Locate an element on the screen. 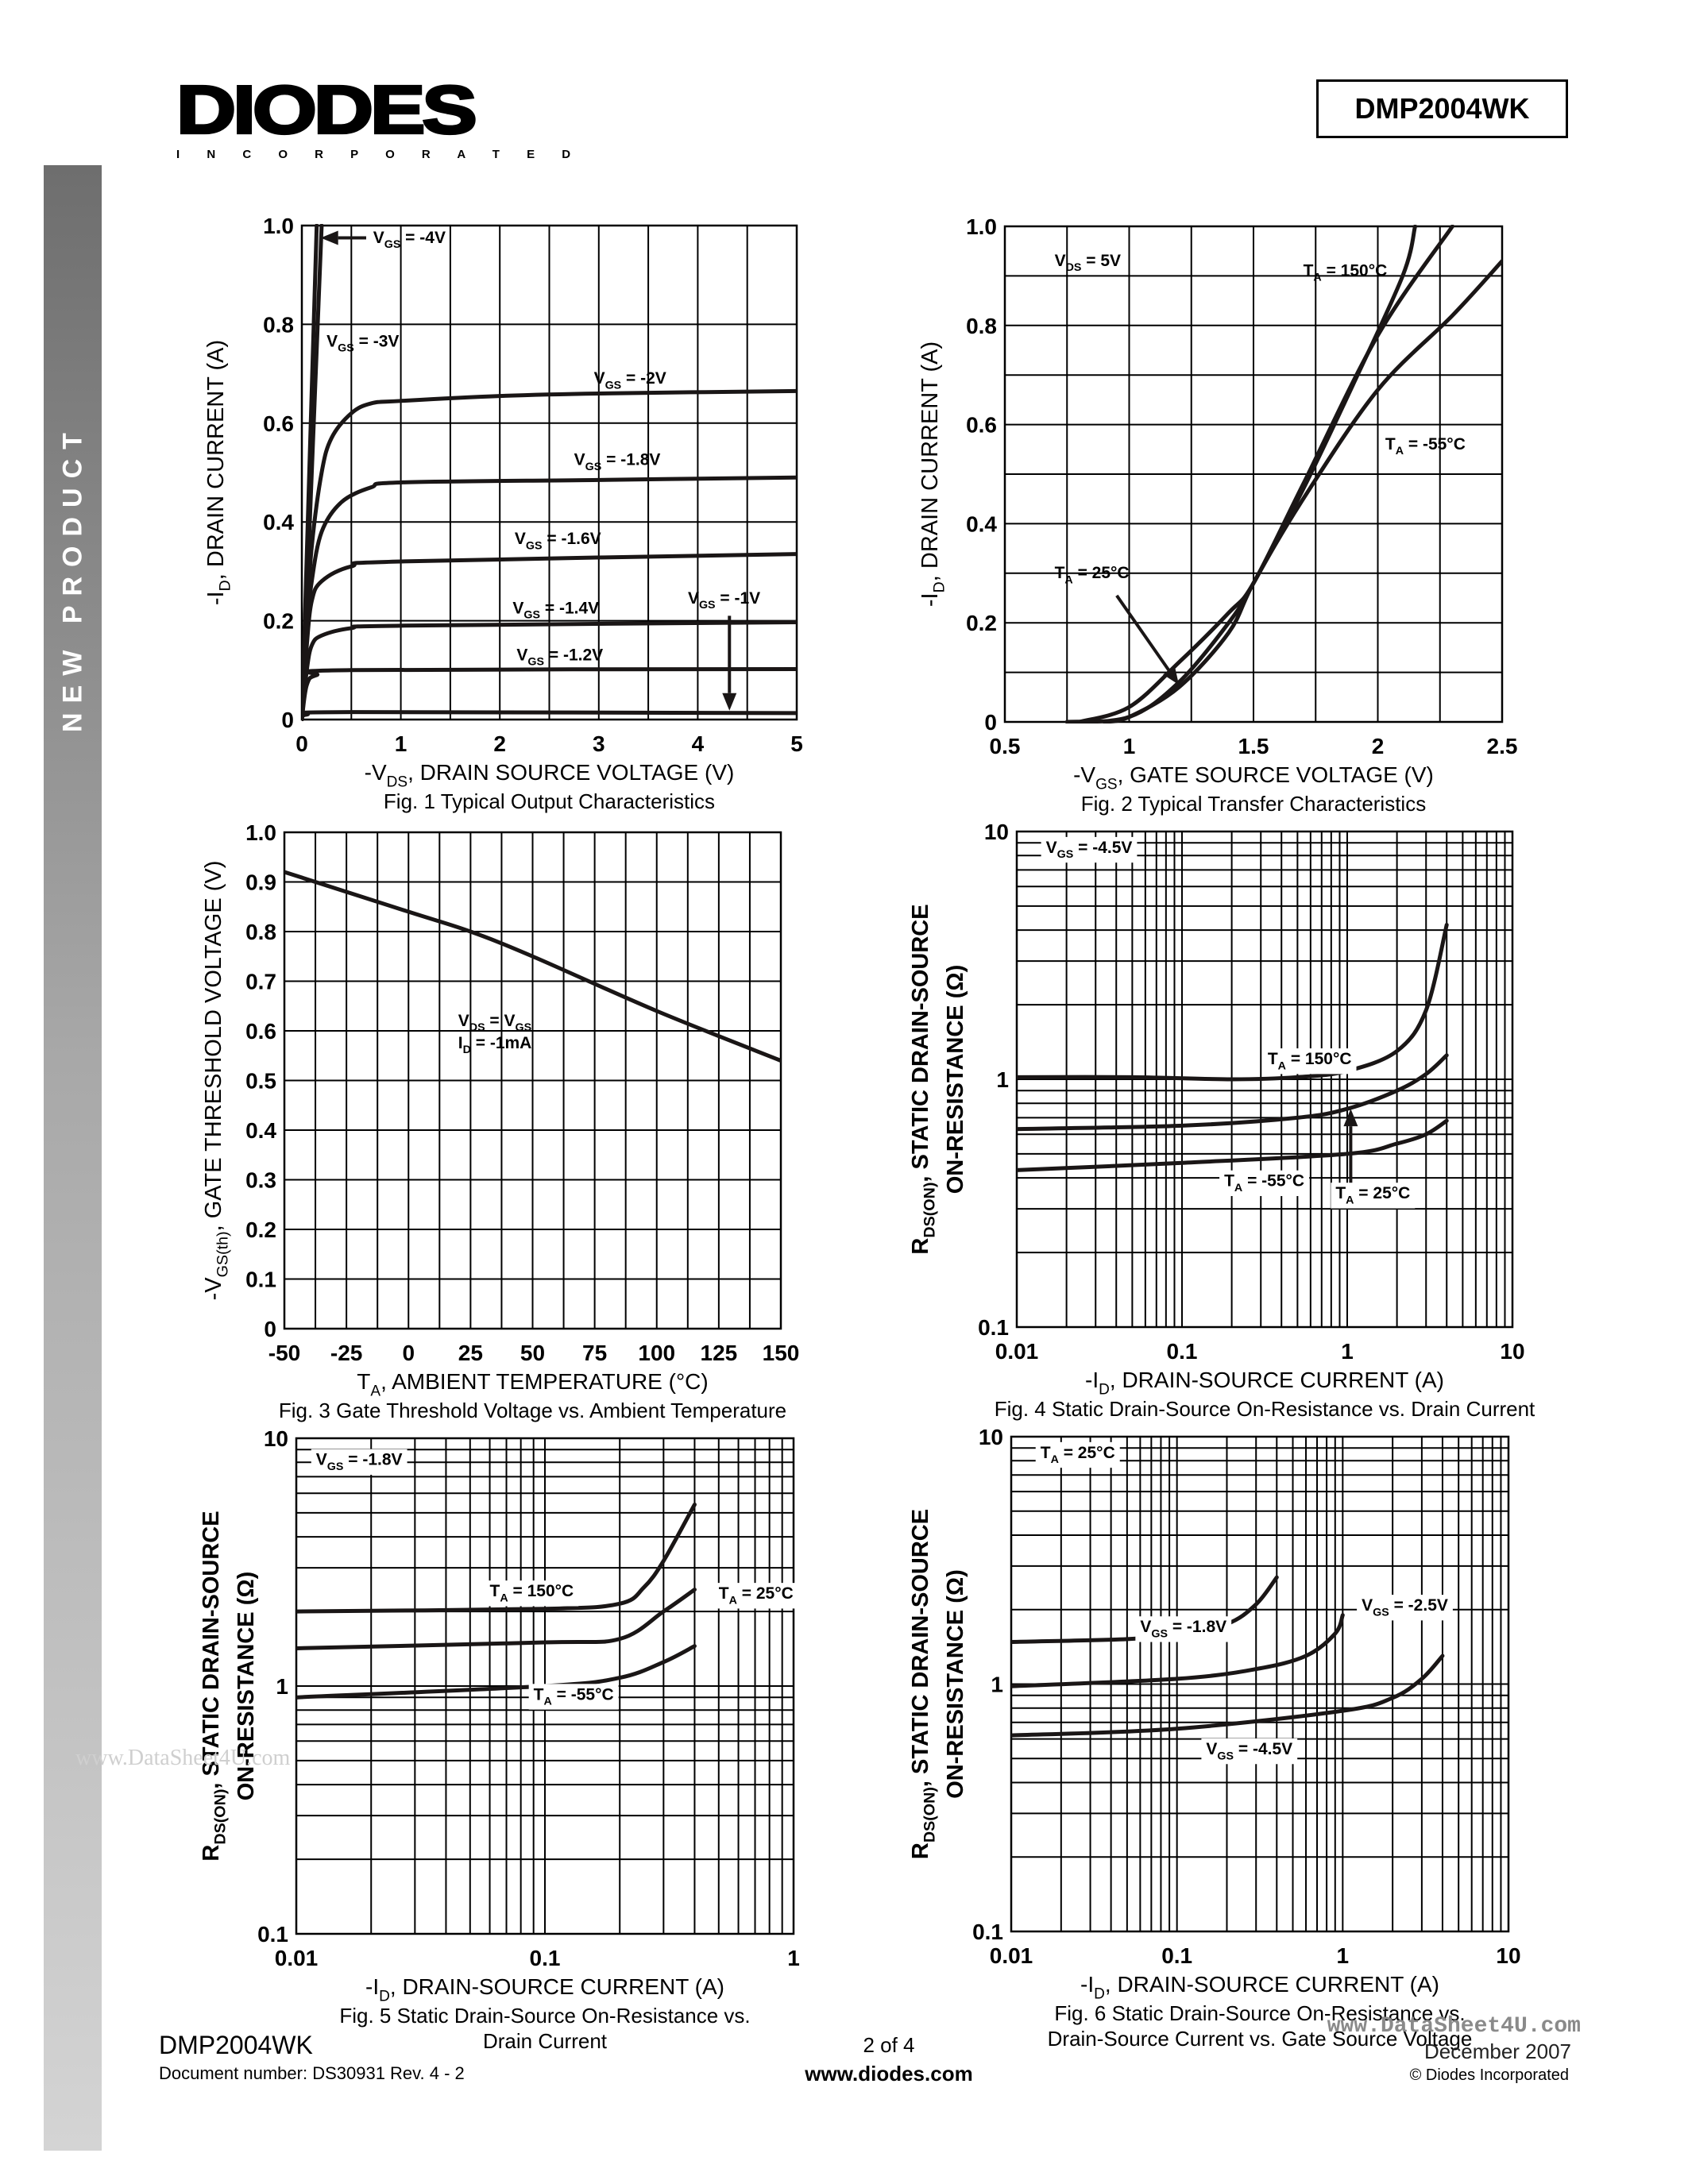  y-tick-label: 0.3 is located at coordinates (260, 1180).